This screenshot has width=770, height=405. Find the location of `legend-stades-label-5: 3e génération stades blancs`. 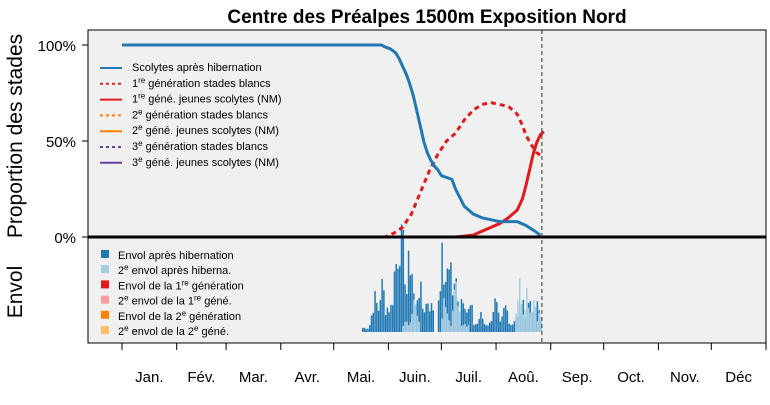

legend-stades-label-5: 3e génération stades blancs is located at coordinates (200, 146).